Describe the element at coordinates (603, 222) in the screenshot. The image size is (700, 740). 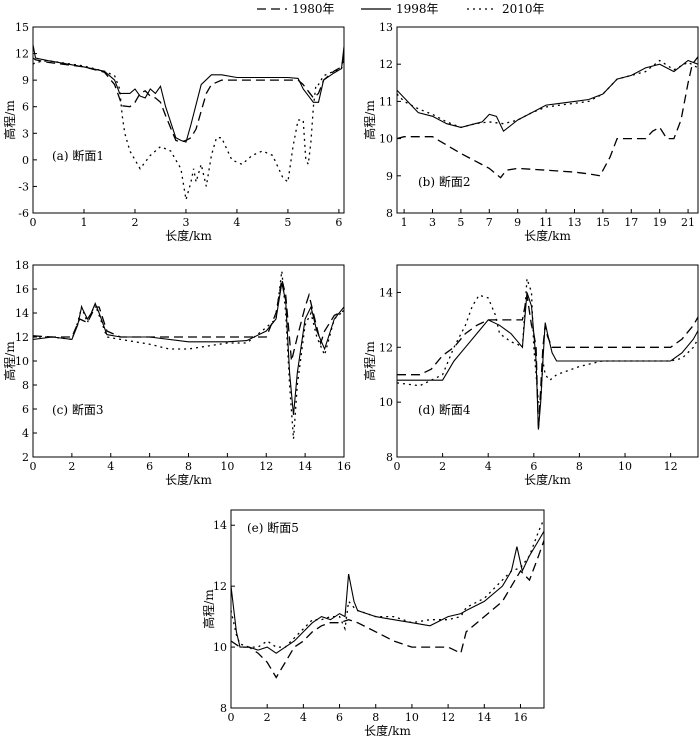
I see `x-tick-label: 15` at that location.